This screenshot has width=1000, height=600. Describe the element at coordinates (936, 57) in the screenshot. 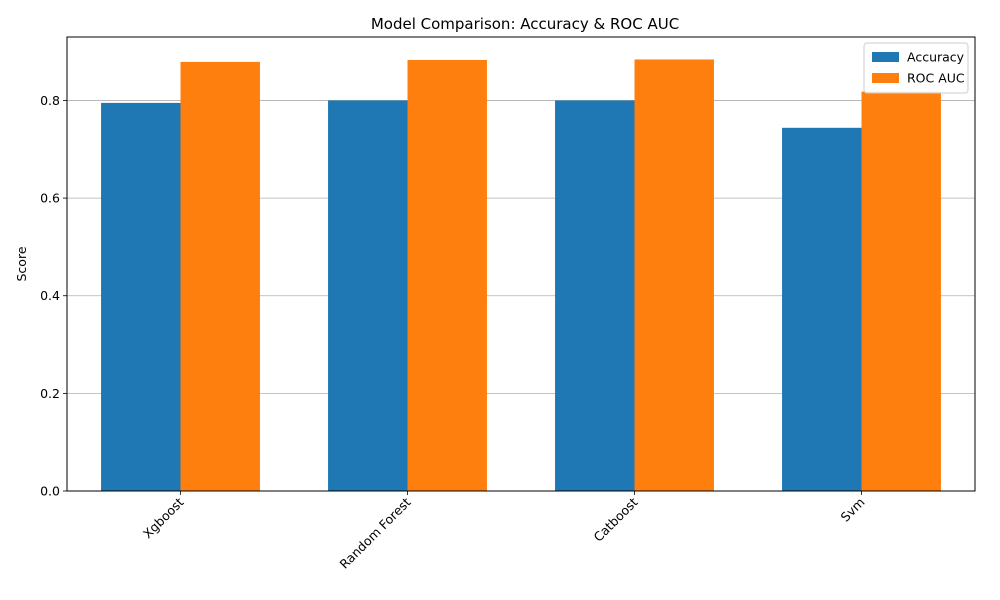

I see `legend-label: Accuracy` at that location.